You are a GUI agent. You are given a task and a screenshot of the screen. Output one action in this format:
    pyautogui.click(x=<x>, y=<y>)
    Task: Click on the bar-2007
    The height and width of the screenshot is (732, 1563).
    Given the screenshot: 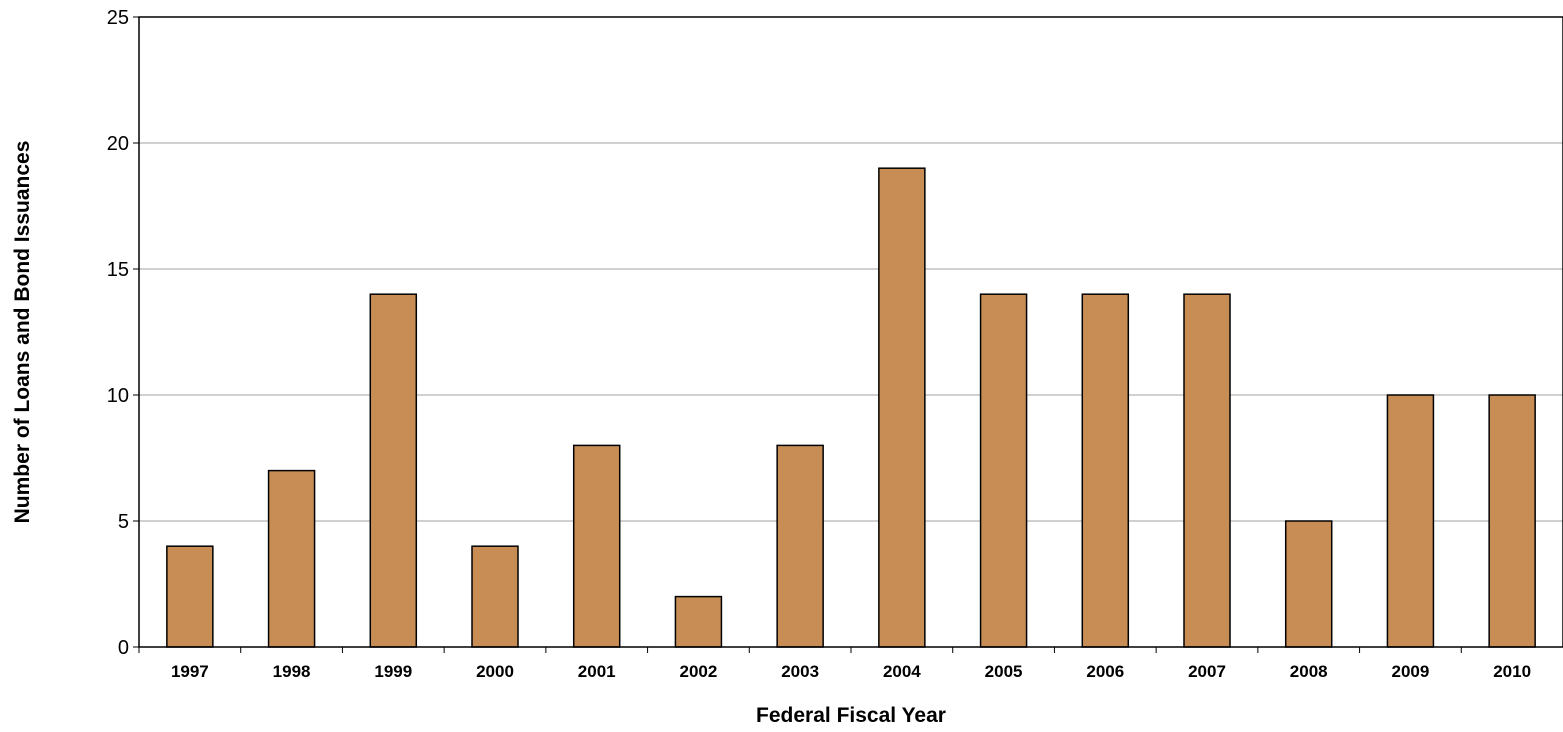 What is the action you would take?
    pyautogui.click(x=1207, y=470)
    